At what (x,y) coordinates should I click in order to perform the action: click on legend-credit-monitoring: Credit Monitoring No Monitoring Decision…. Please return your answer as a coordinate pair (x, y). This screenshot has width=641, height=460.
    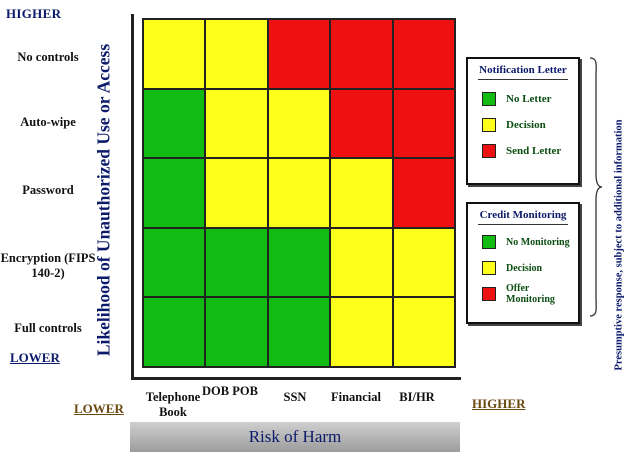
    Looking at the image, I should click on (523, 263).